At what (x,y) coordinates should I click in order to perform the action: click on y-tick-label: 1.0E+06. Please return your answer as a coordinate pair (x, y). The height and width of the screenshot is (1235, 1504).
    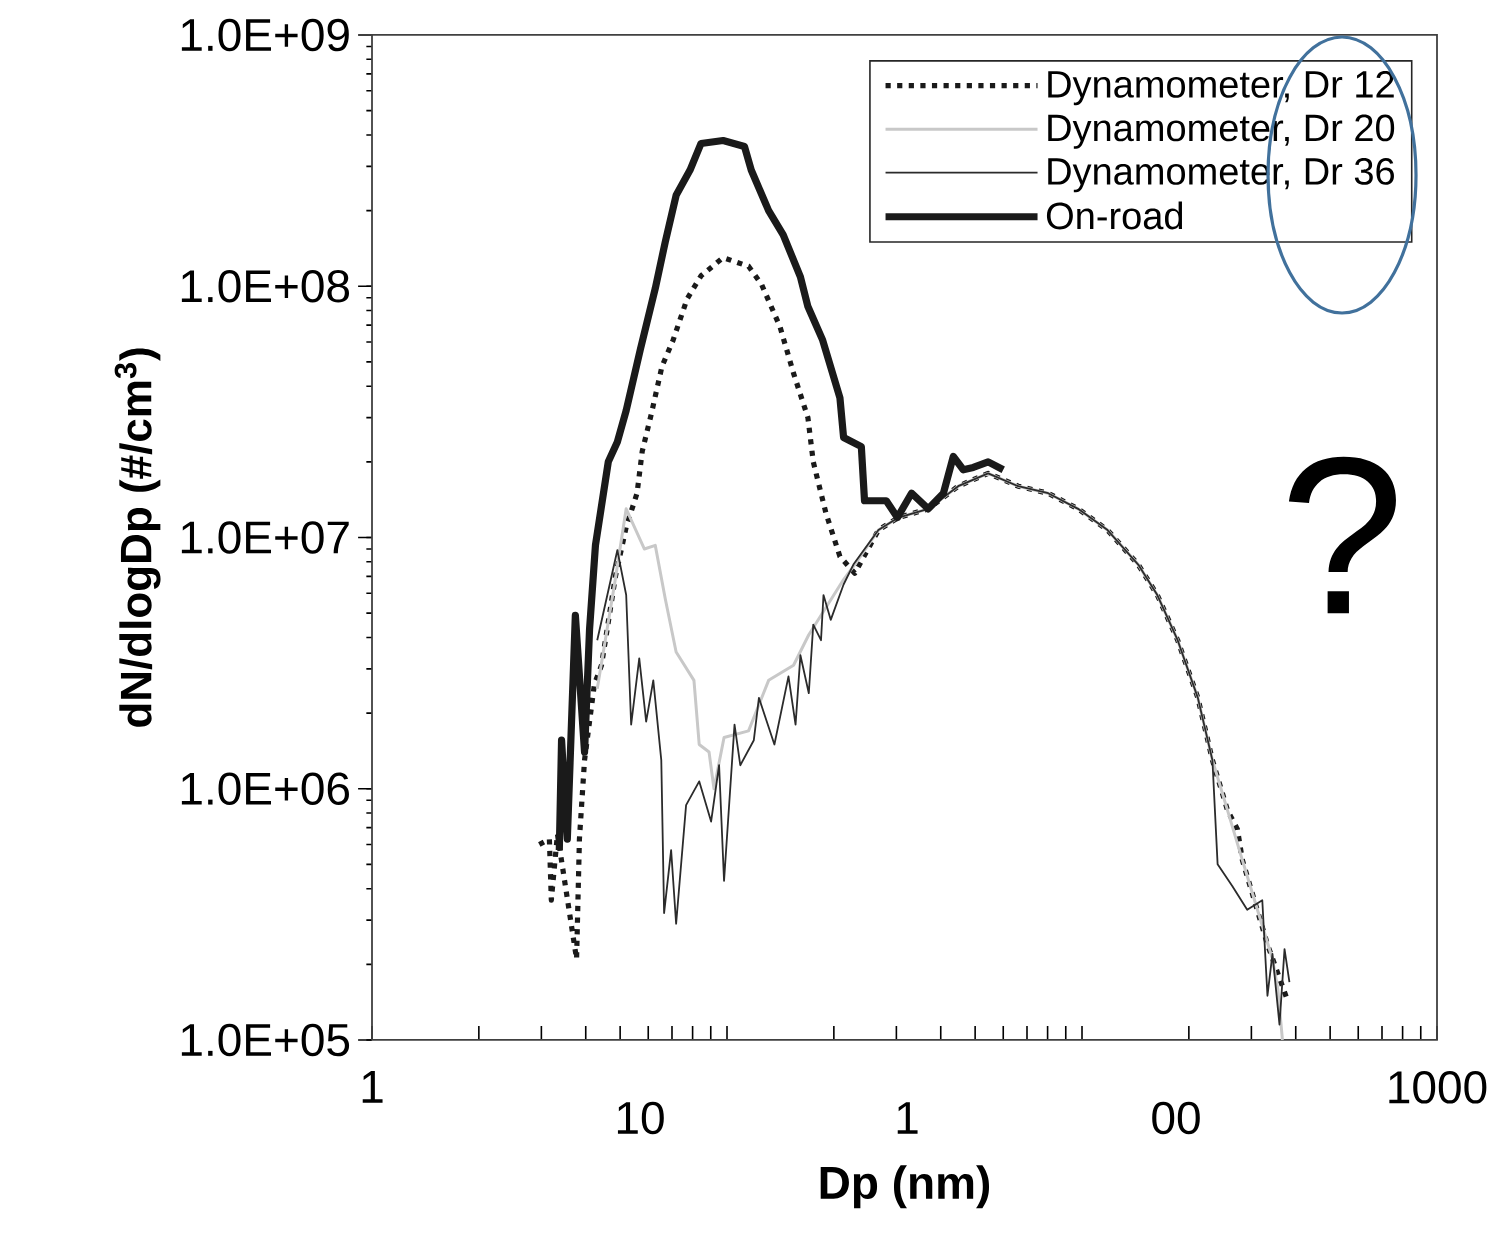
    Looking at the image, I should click on (265, 788).